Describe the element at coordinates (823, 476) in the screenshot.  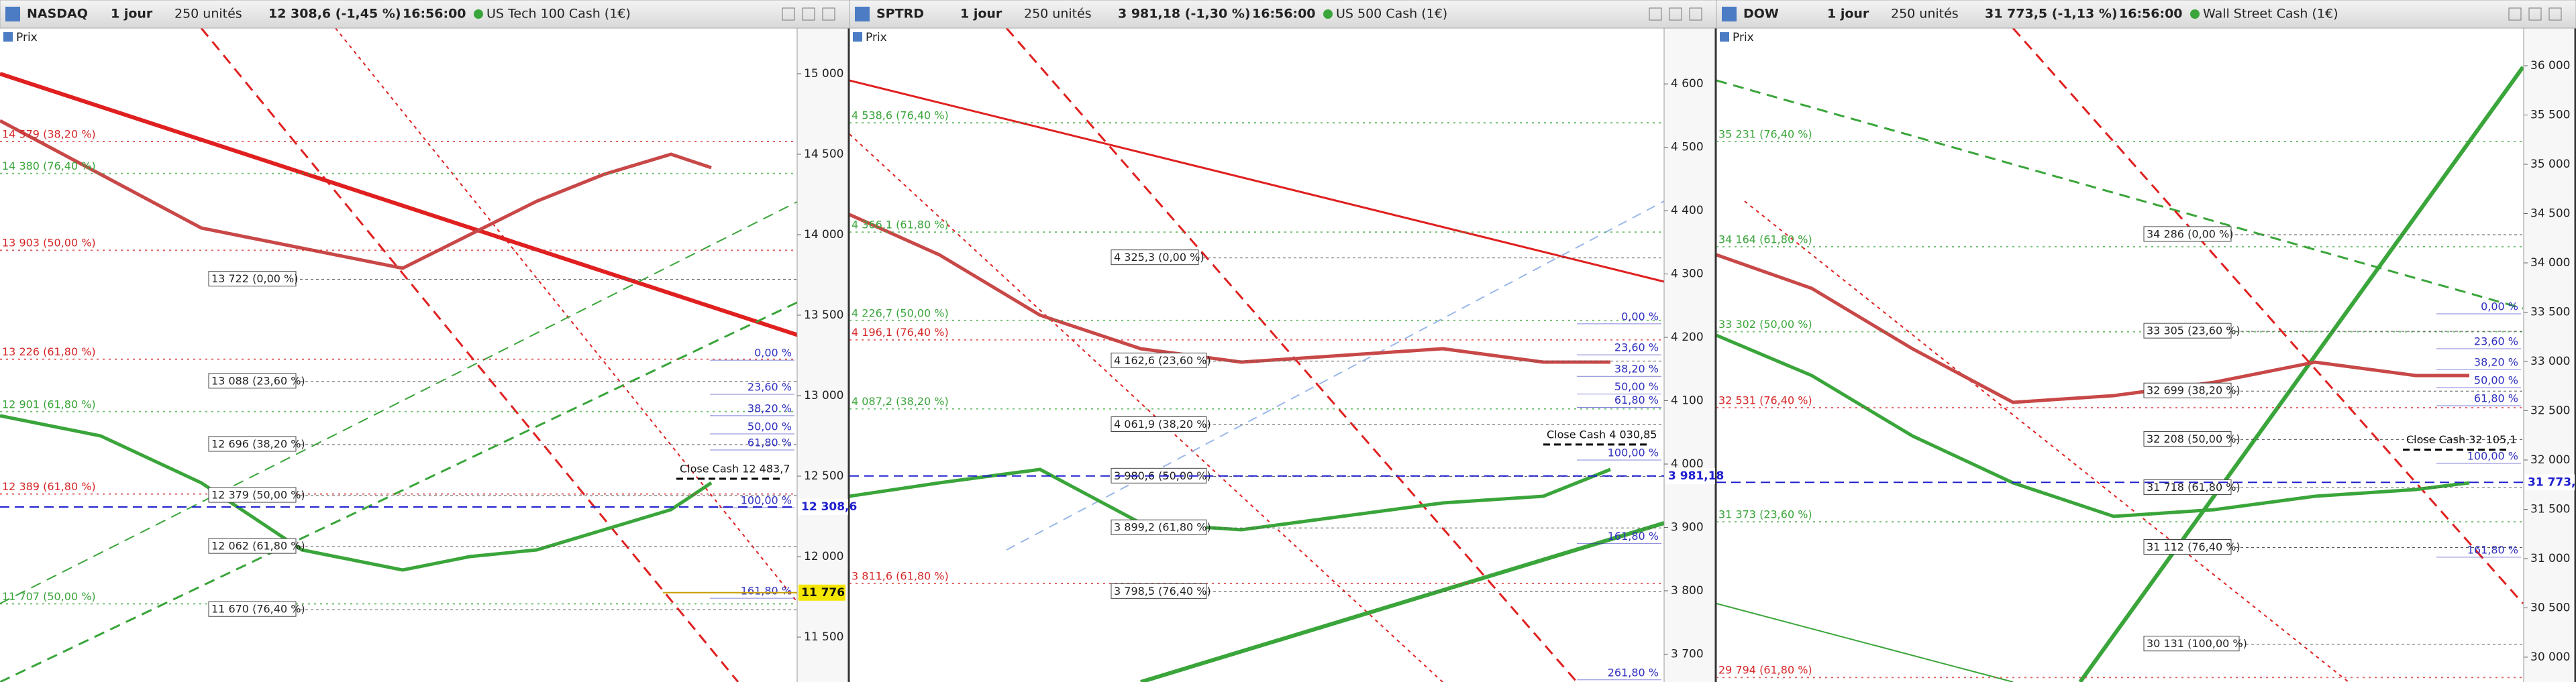
I see `y-tick-label: 12 500` at that location.